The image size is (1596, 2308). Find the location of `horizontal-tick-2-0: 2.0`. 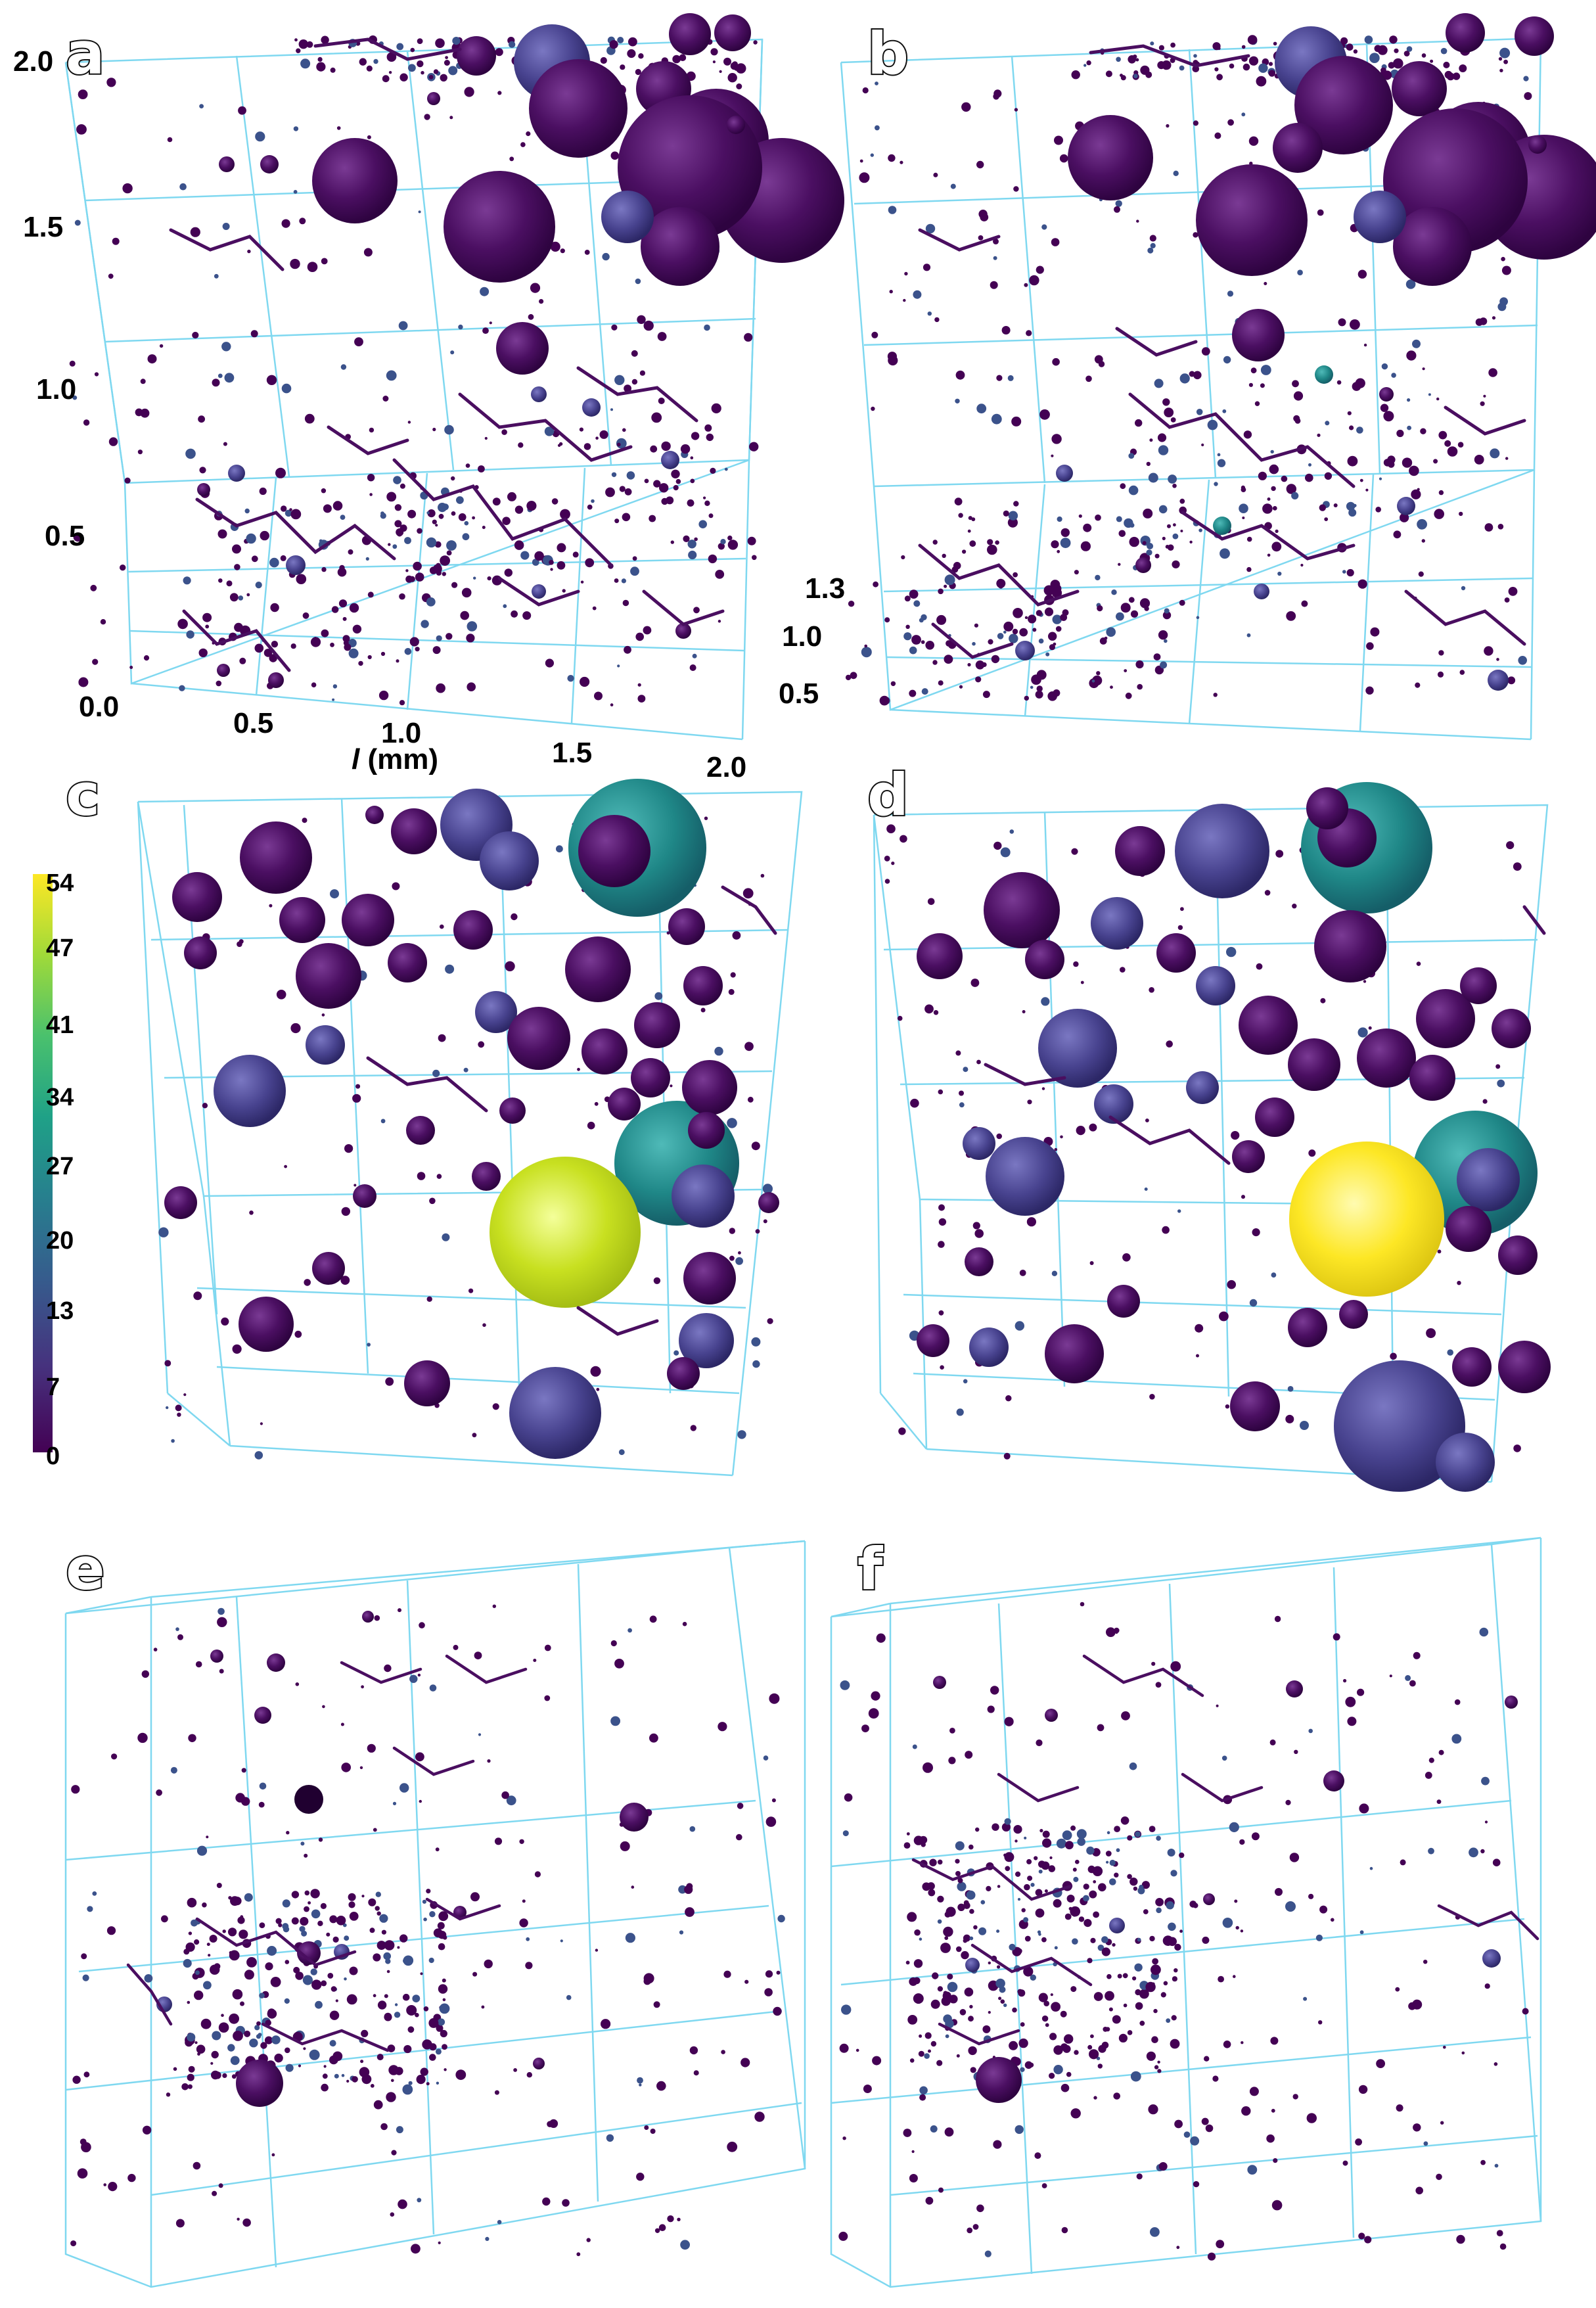

horizontal-tick-2-0: 2.0 is located at coordinates (726, 767).